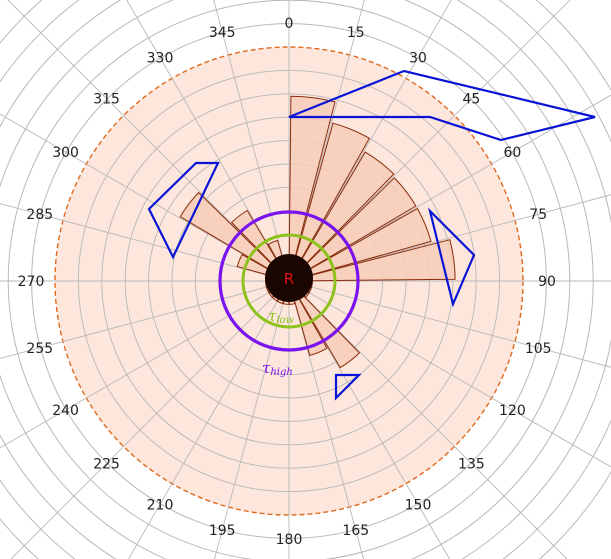 Image resolution: width=611 pixels, height=559 pixels. I want to click on angle-label: 45, so click(471, 100).